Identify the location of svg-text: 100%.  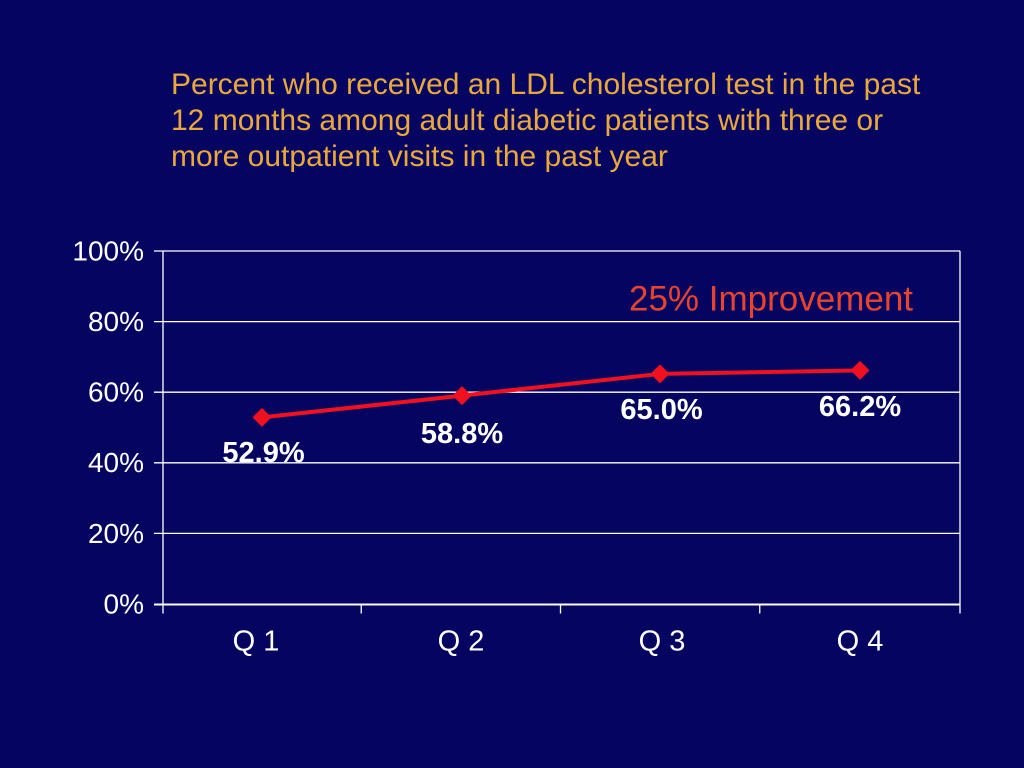
(108, 250).